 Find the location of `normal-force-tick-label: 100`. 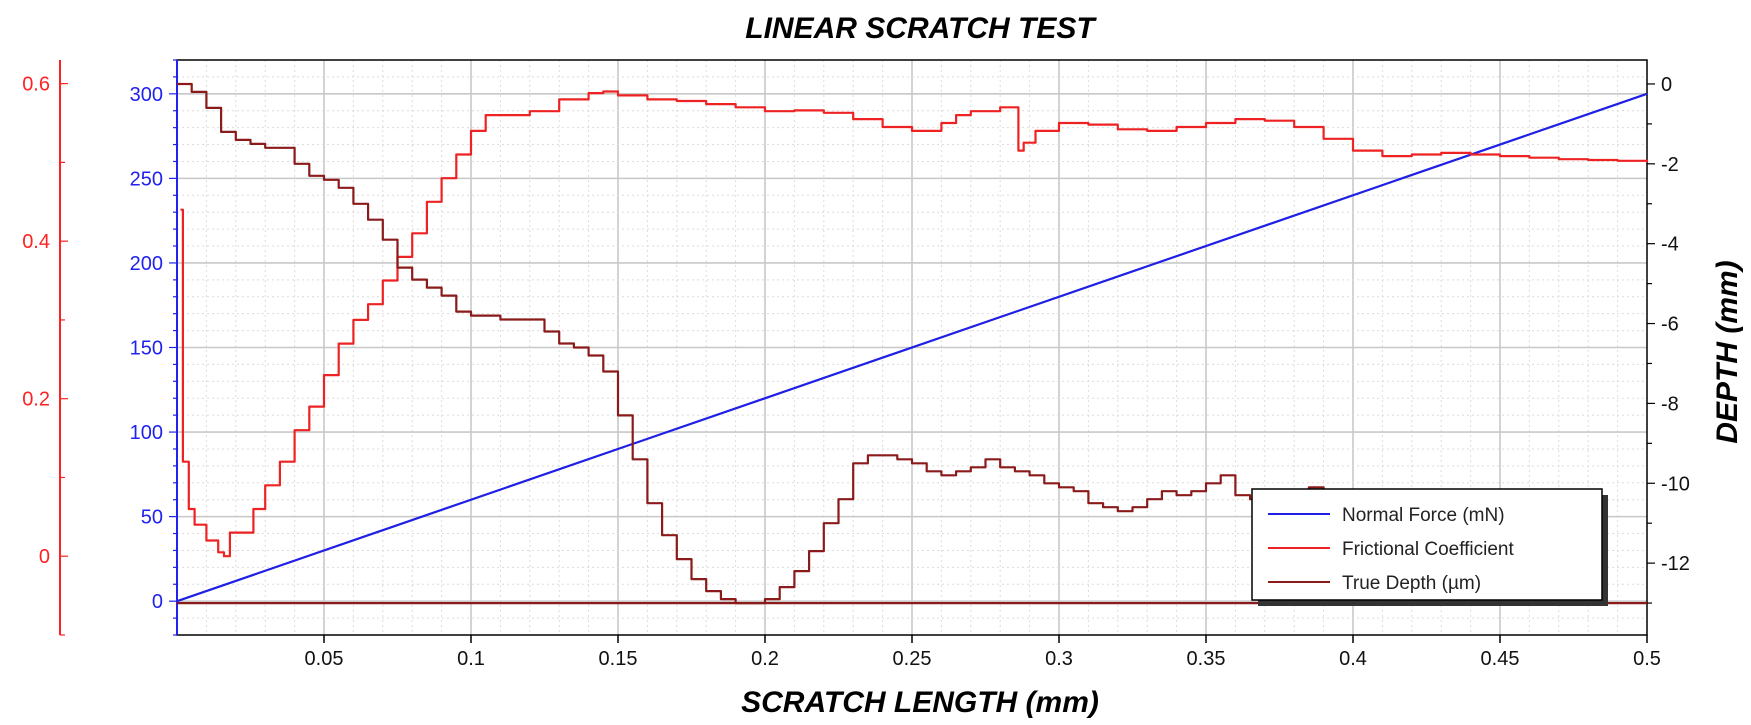

normal-force-tick-label: 100 is located at coordinates (146, 433).